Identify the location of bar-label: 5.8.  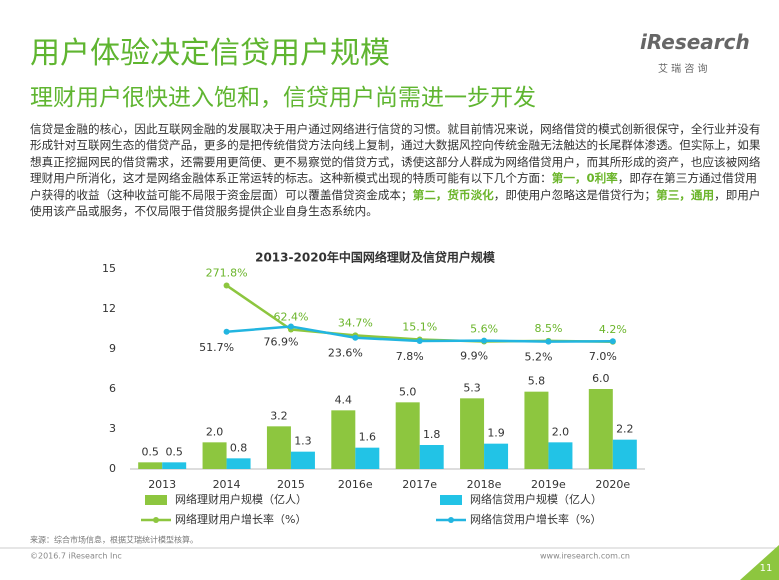
(537, 381).